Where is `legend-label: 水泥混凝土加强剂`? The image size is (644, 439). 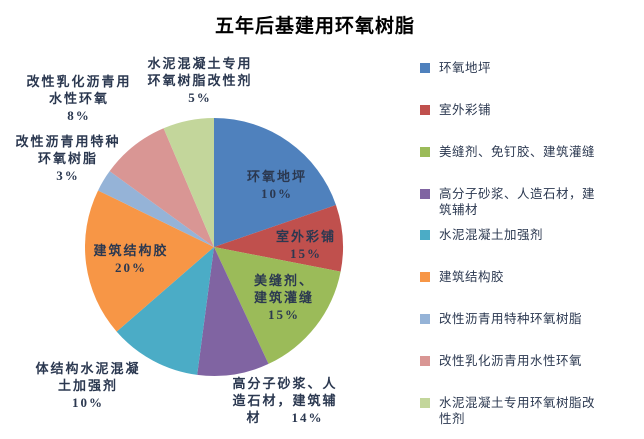
legend-label: 水泥混凝土加强剂 is located at coordinates (491, 235).